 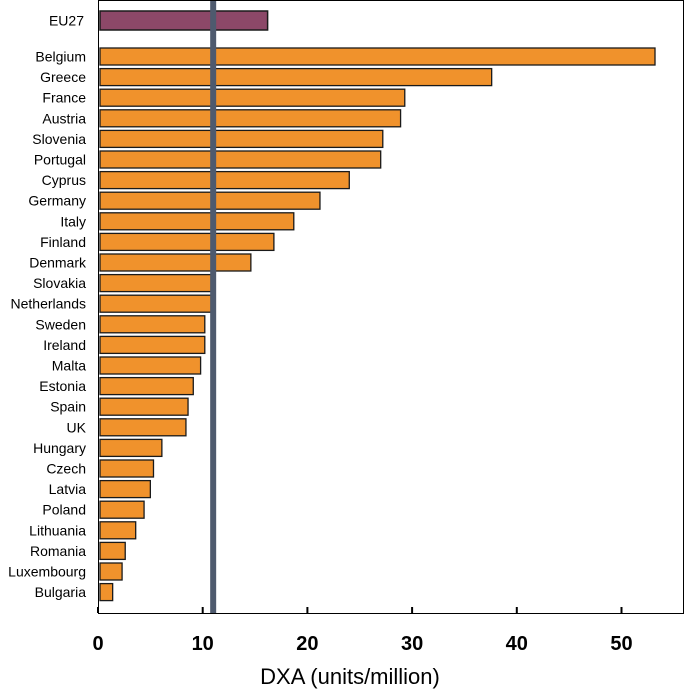 I want to click on x-tick-label-0: 0, so click(x=97, y=644).